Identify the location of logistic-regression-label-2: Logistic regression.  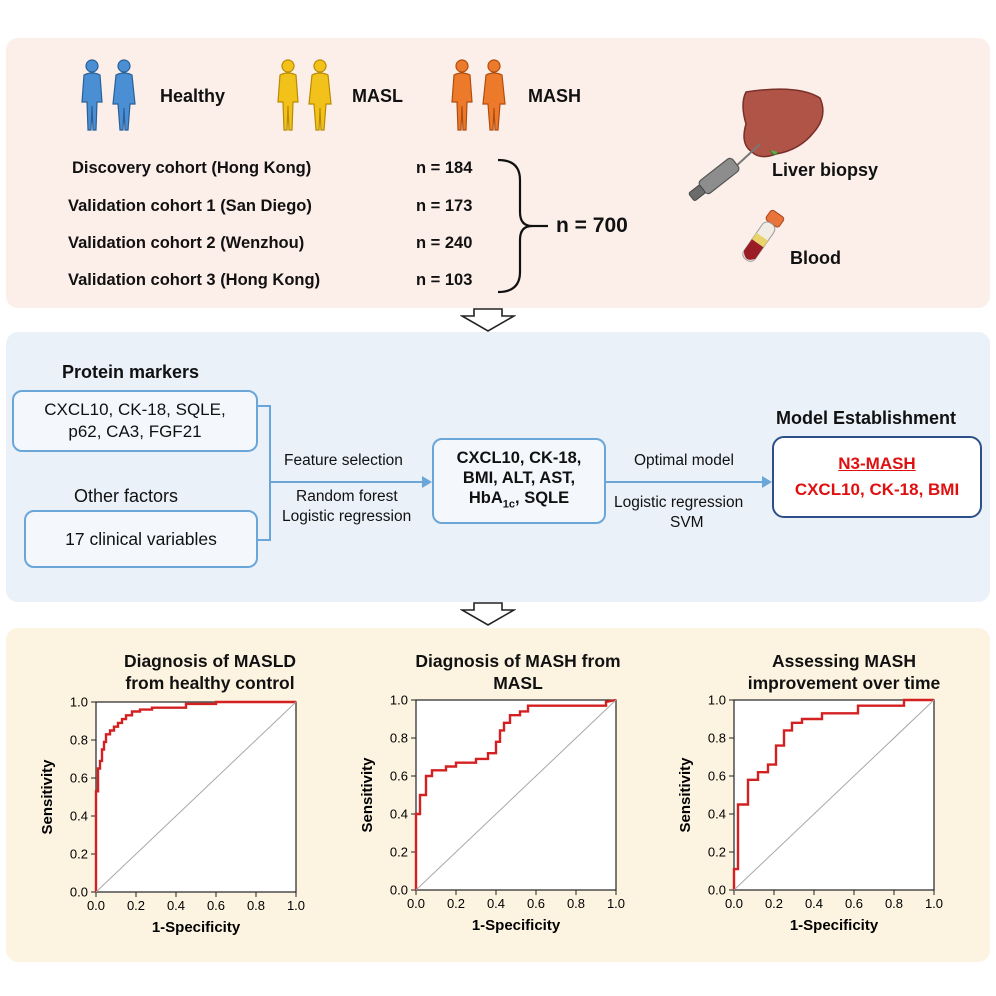
(679, 502).